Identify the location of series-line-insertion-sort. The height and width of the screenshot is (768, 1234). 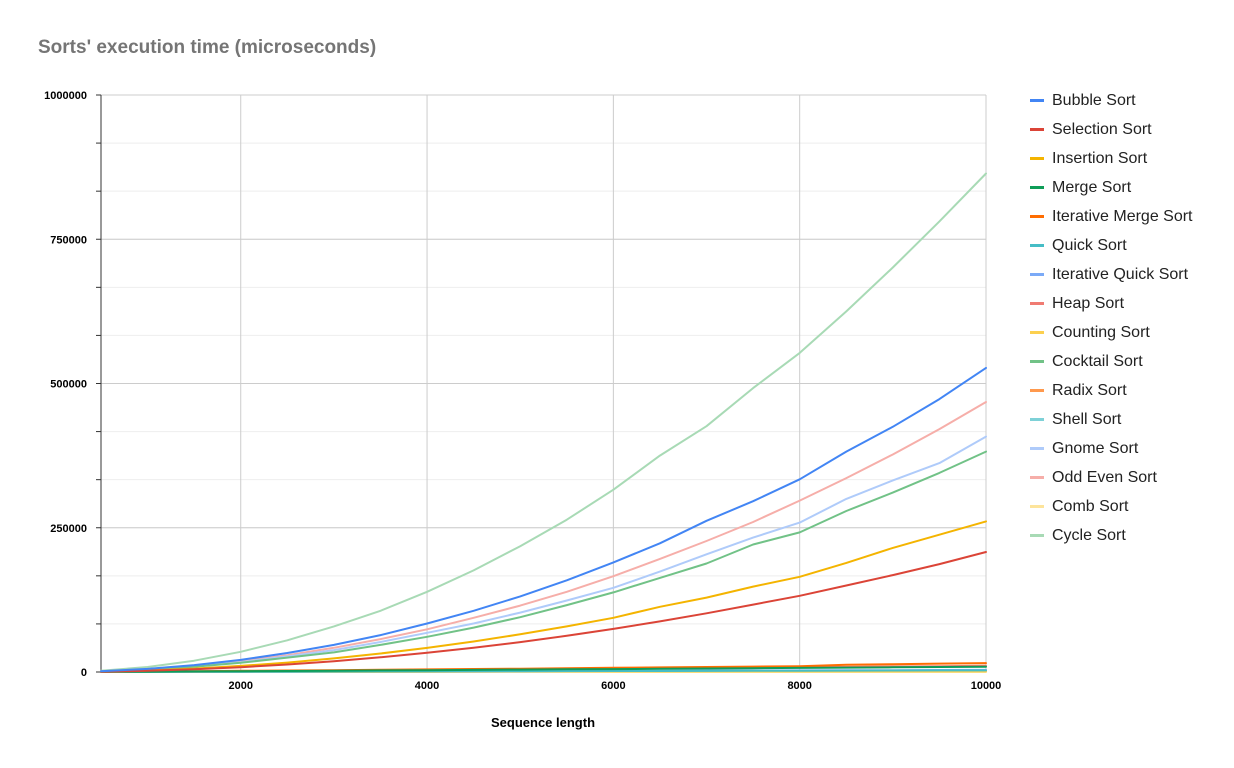
(543, 596).